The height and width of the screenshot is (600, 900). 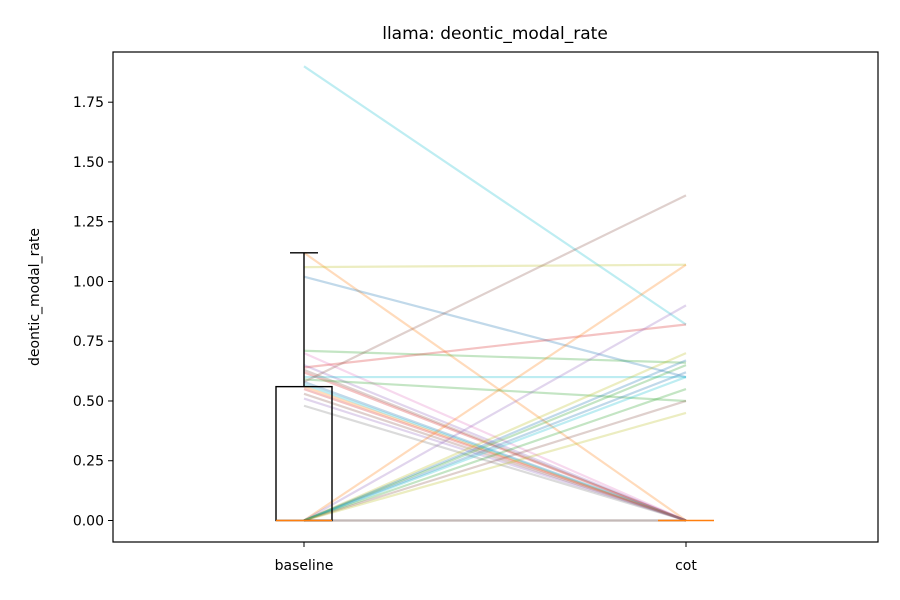 I want to click on y-axis: 0.00 0.25 0.50 0.75 1.00 1.25 1.50 1.75, so click(x=93, y=312).